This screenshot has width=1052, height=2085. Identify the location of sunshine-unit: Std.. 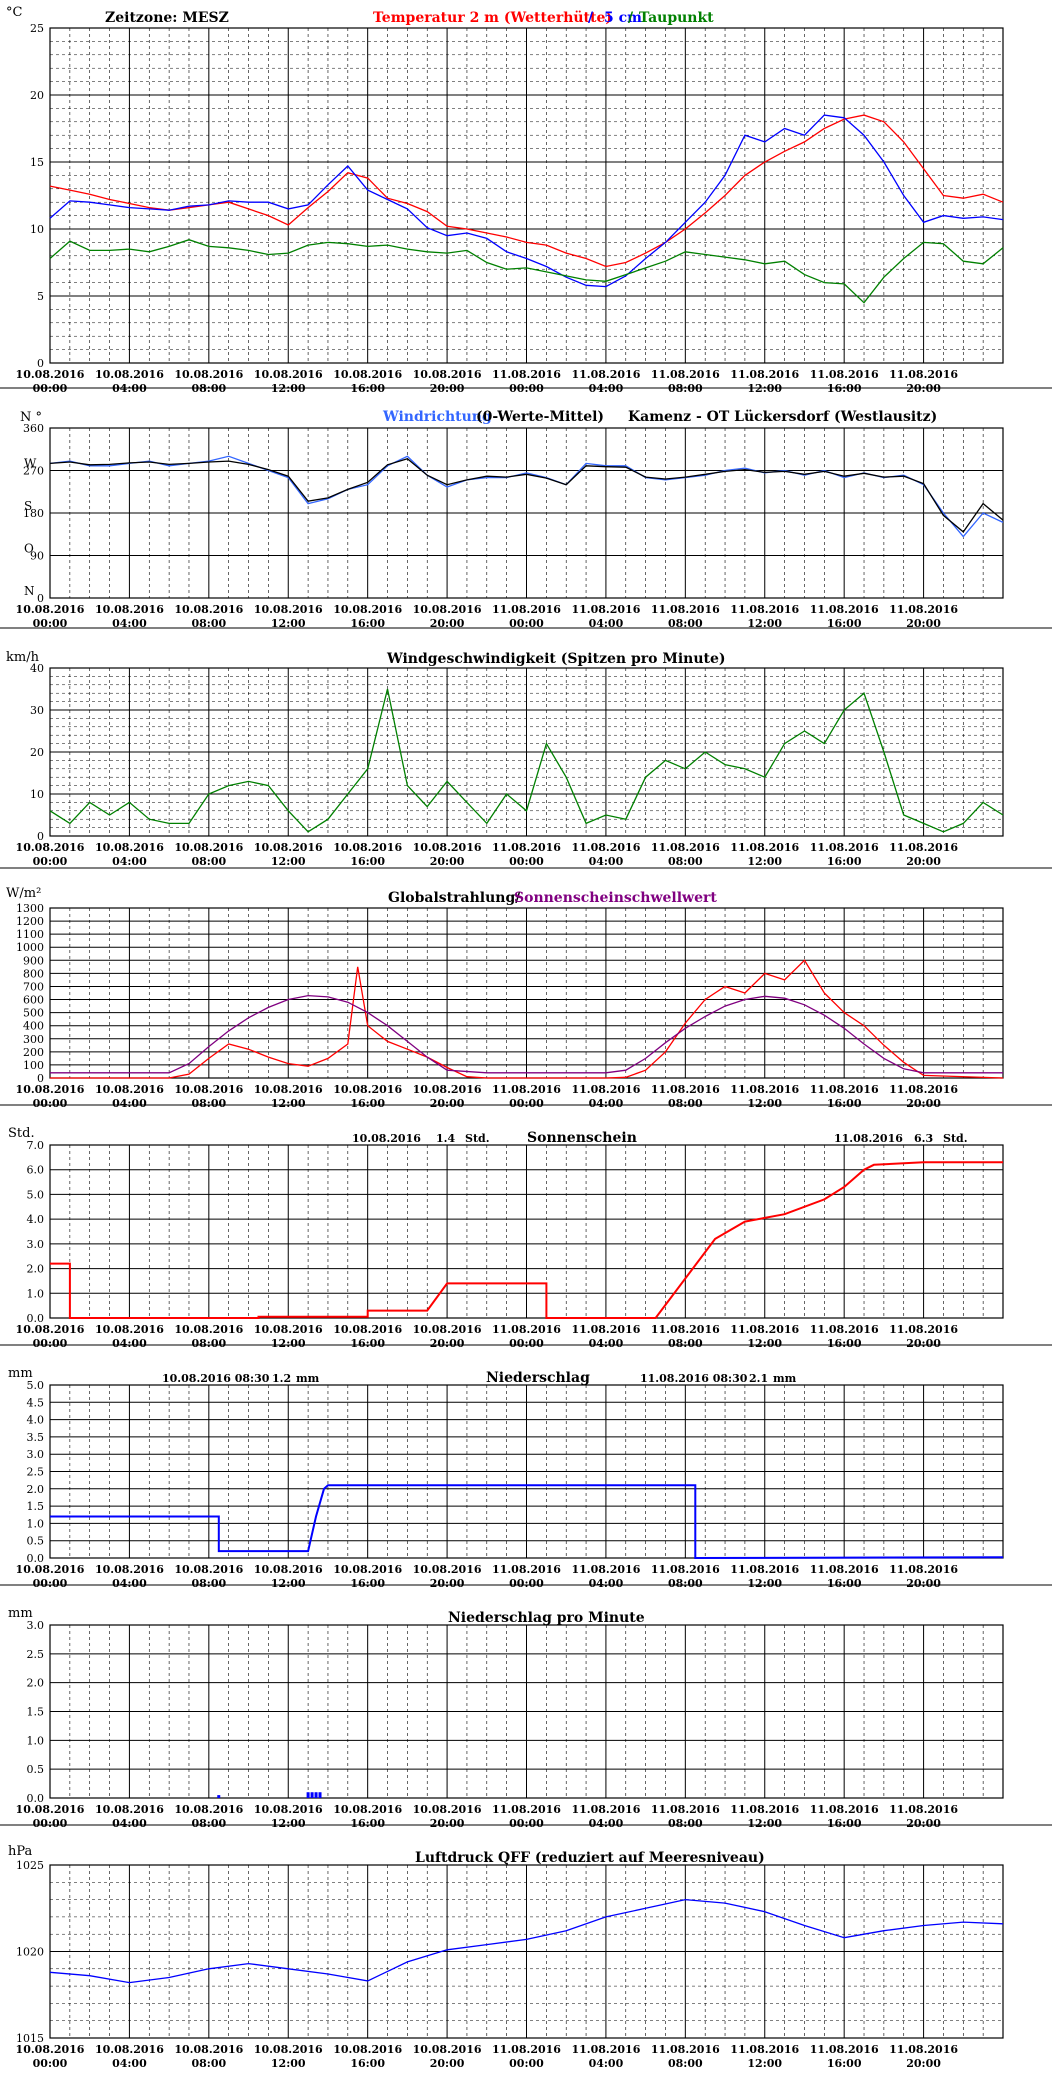
(21, 1133).